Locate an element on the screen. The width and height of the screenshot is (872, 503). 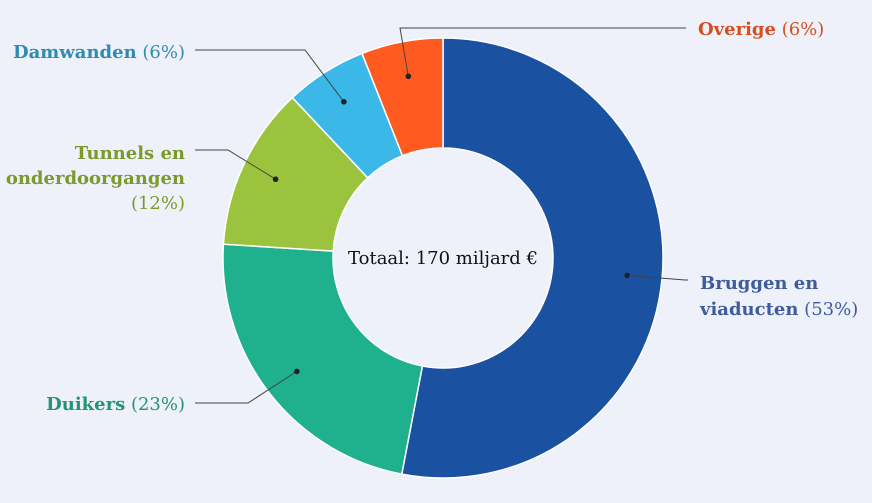
slice-label-duikers: Duikers (23%) is located at coordinates (115, 404).